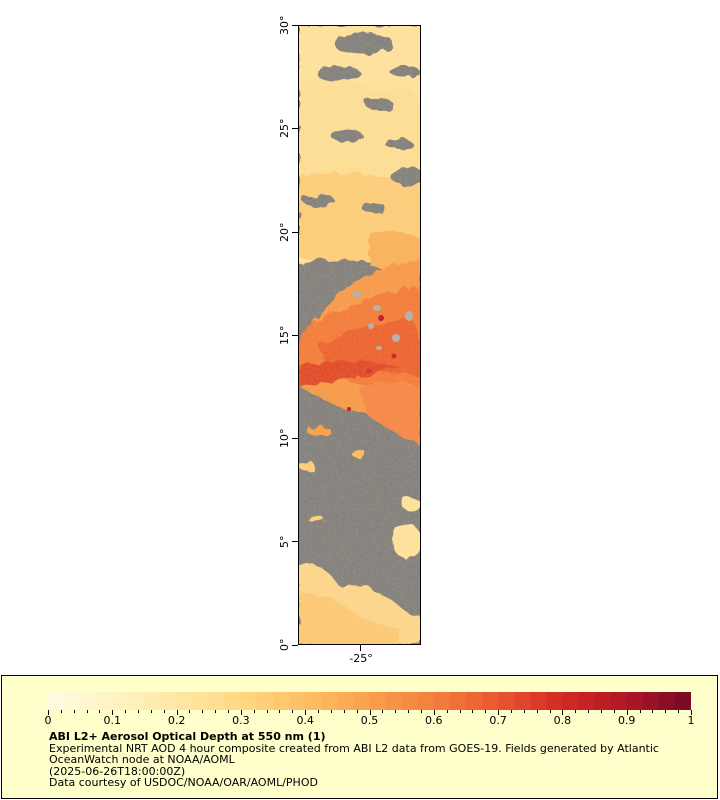 Image resolution: width=720 pixels, height=800 pixels. I want to click on lat-label-15: 15°, so click(284, 335).